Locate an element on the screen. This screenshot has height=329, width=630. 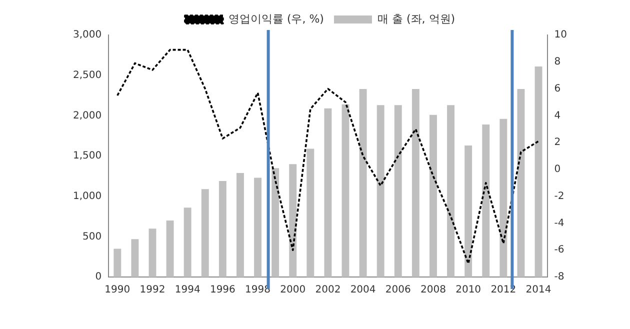
x-tick-label: 2008 is located at coordinates (433, 290).